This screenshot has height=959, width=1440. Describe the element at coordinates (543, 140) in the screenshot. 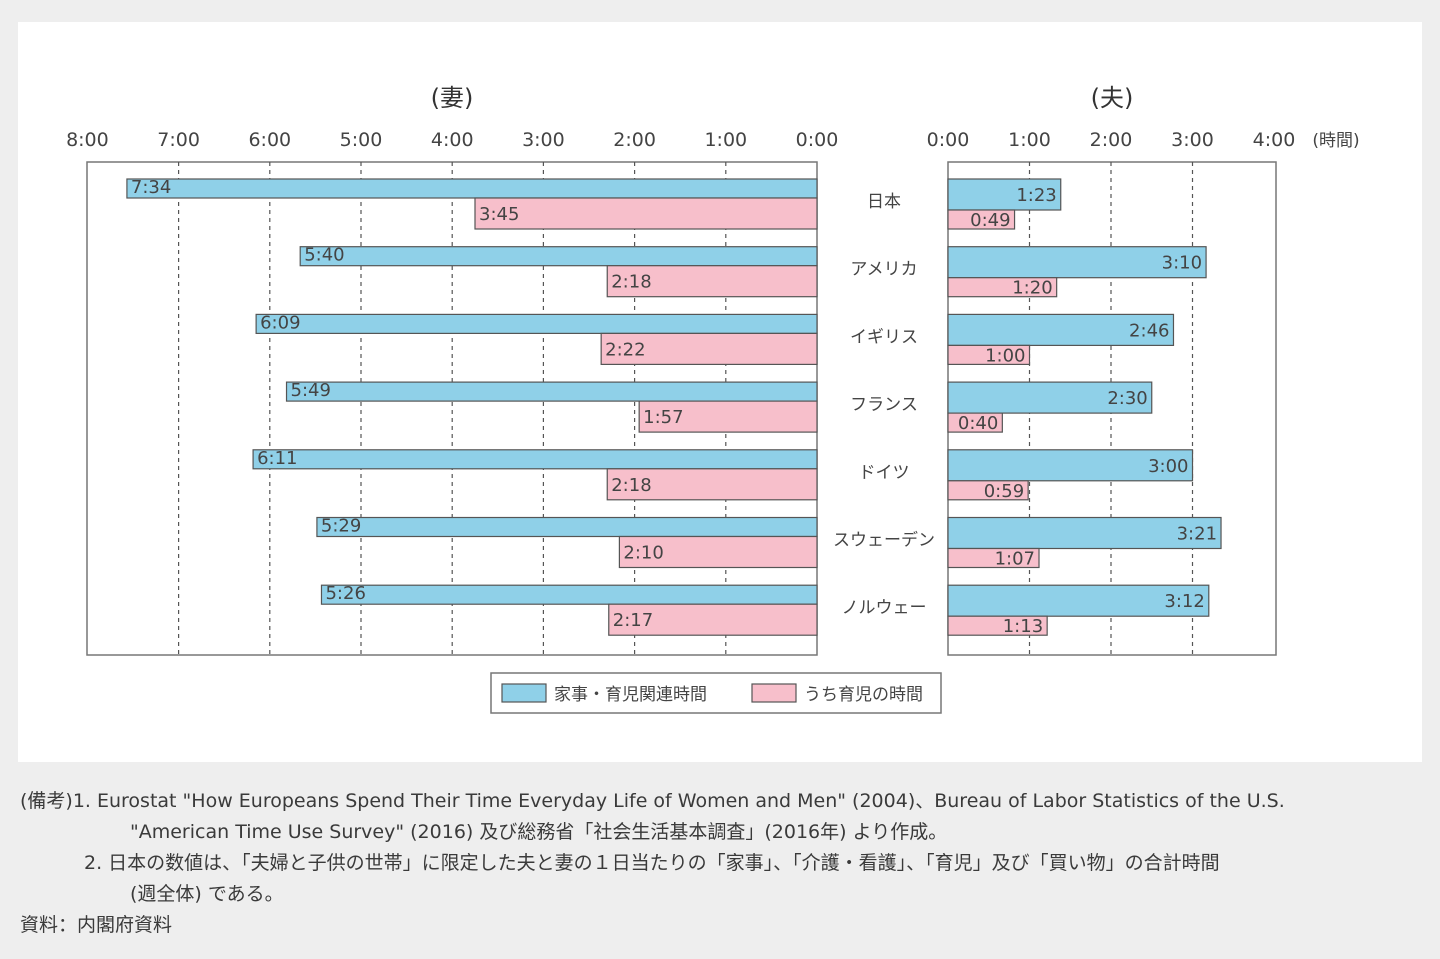

I see `wife-tick-label: 3:00` at that location.